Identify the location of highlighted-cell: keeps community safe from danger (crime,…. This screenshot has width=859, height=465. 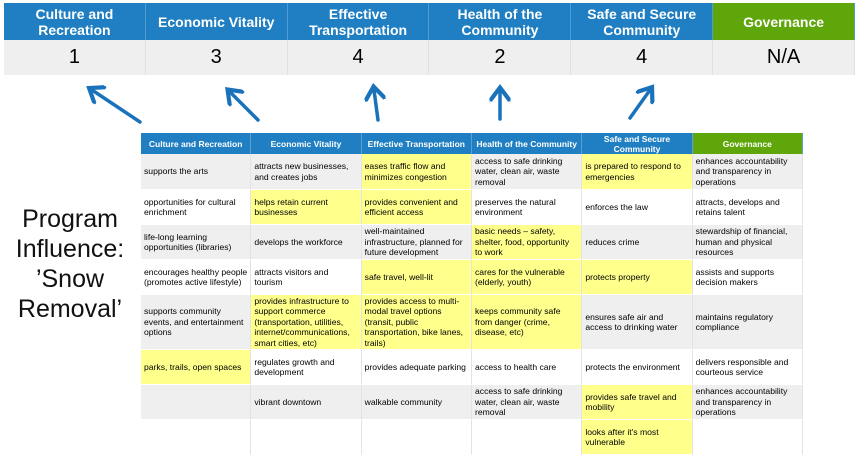
(527, 322).